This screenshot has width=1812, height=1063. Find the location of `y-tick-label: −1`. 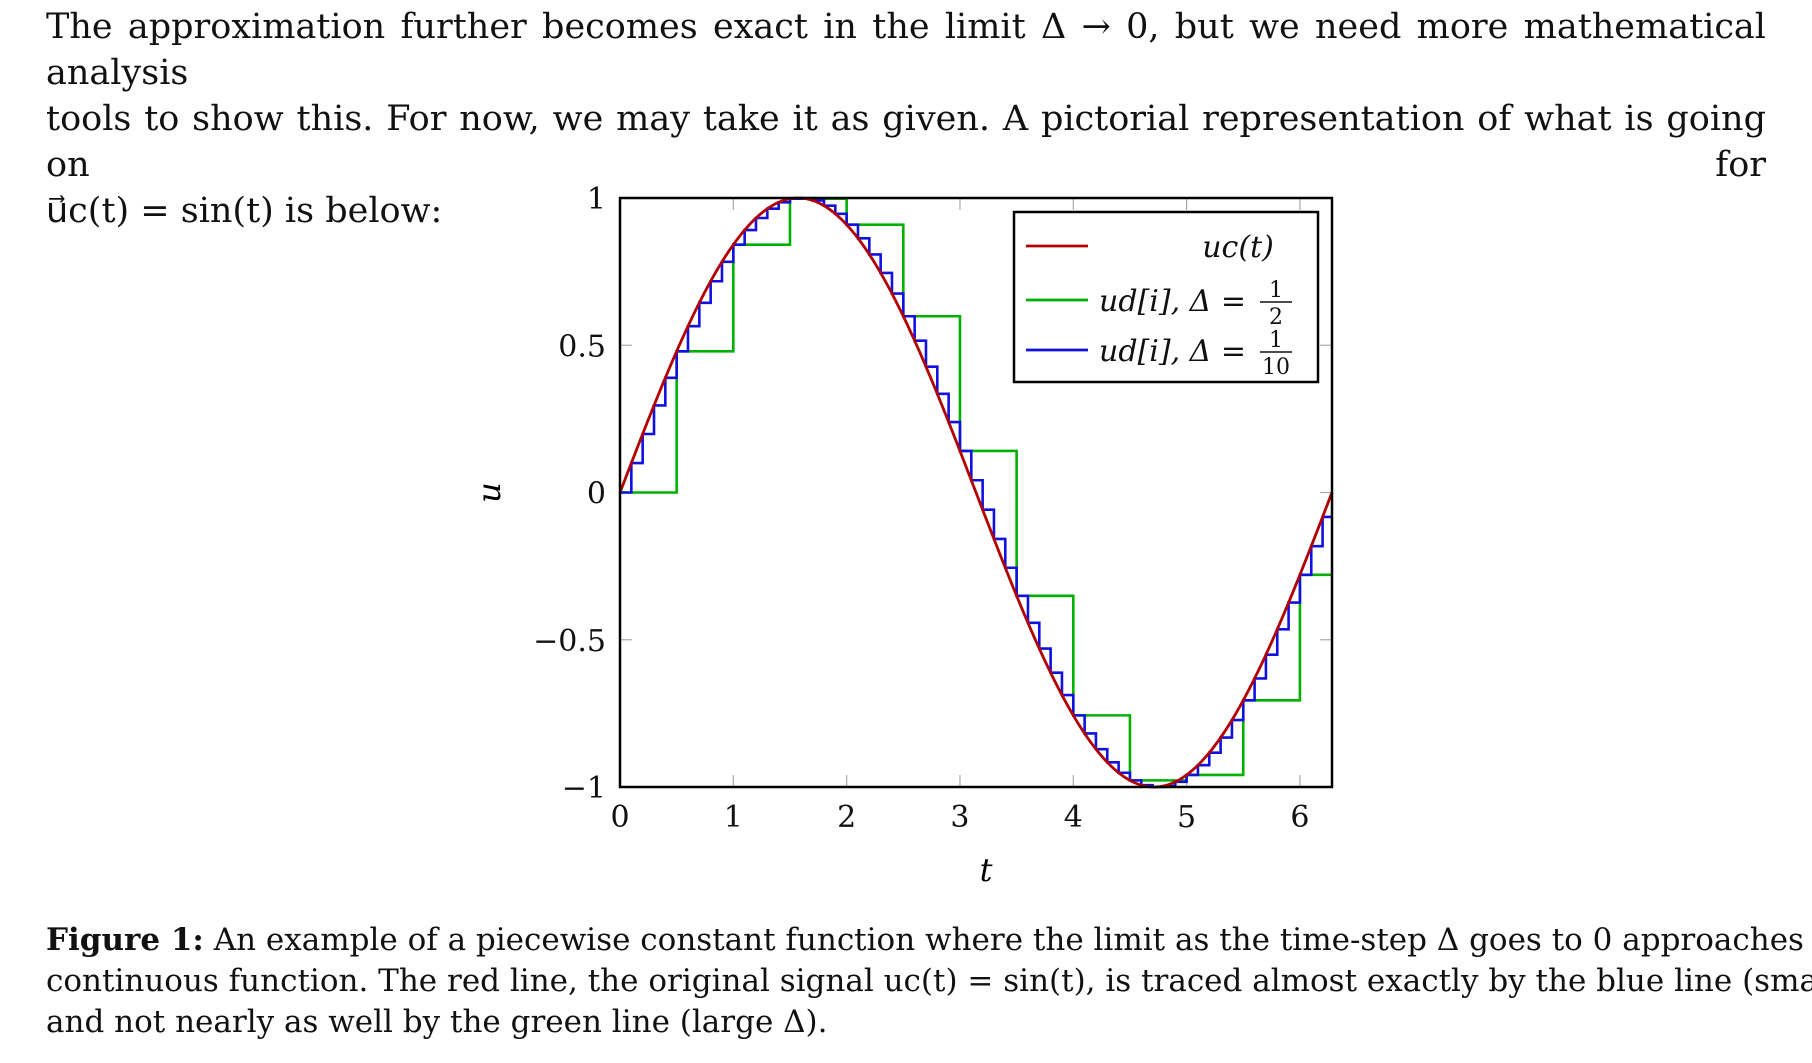

y-tick-label: −1 is located at coordinates (584, 788).